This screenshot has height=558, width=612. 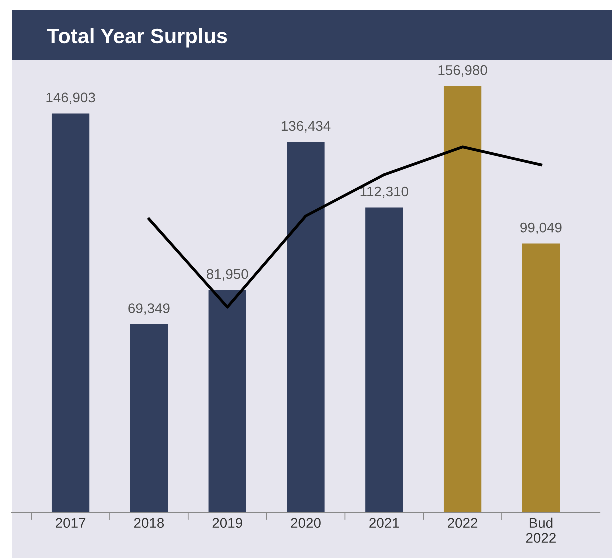 What do you see at coordinates (227, 523) in the screenshot?
I see `x-tick-label: 2019` at bounding box center [227, 523].